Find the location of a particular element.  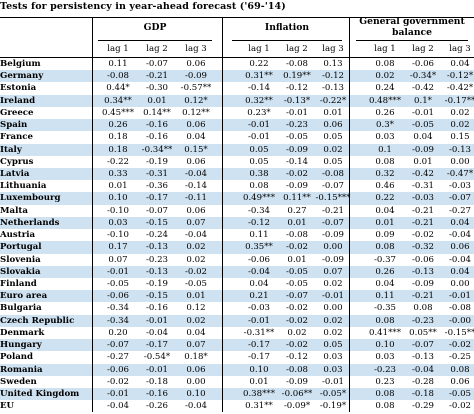

table-cell: -0.12 is located at coordinates (297, 357).